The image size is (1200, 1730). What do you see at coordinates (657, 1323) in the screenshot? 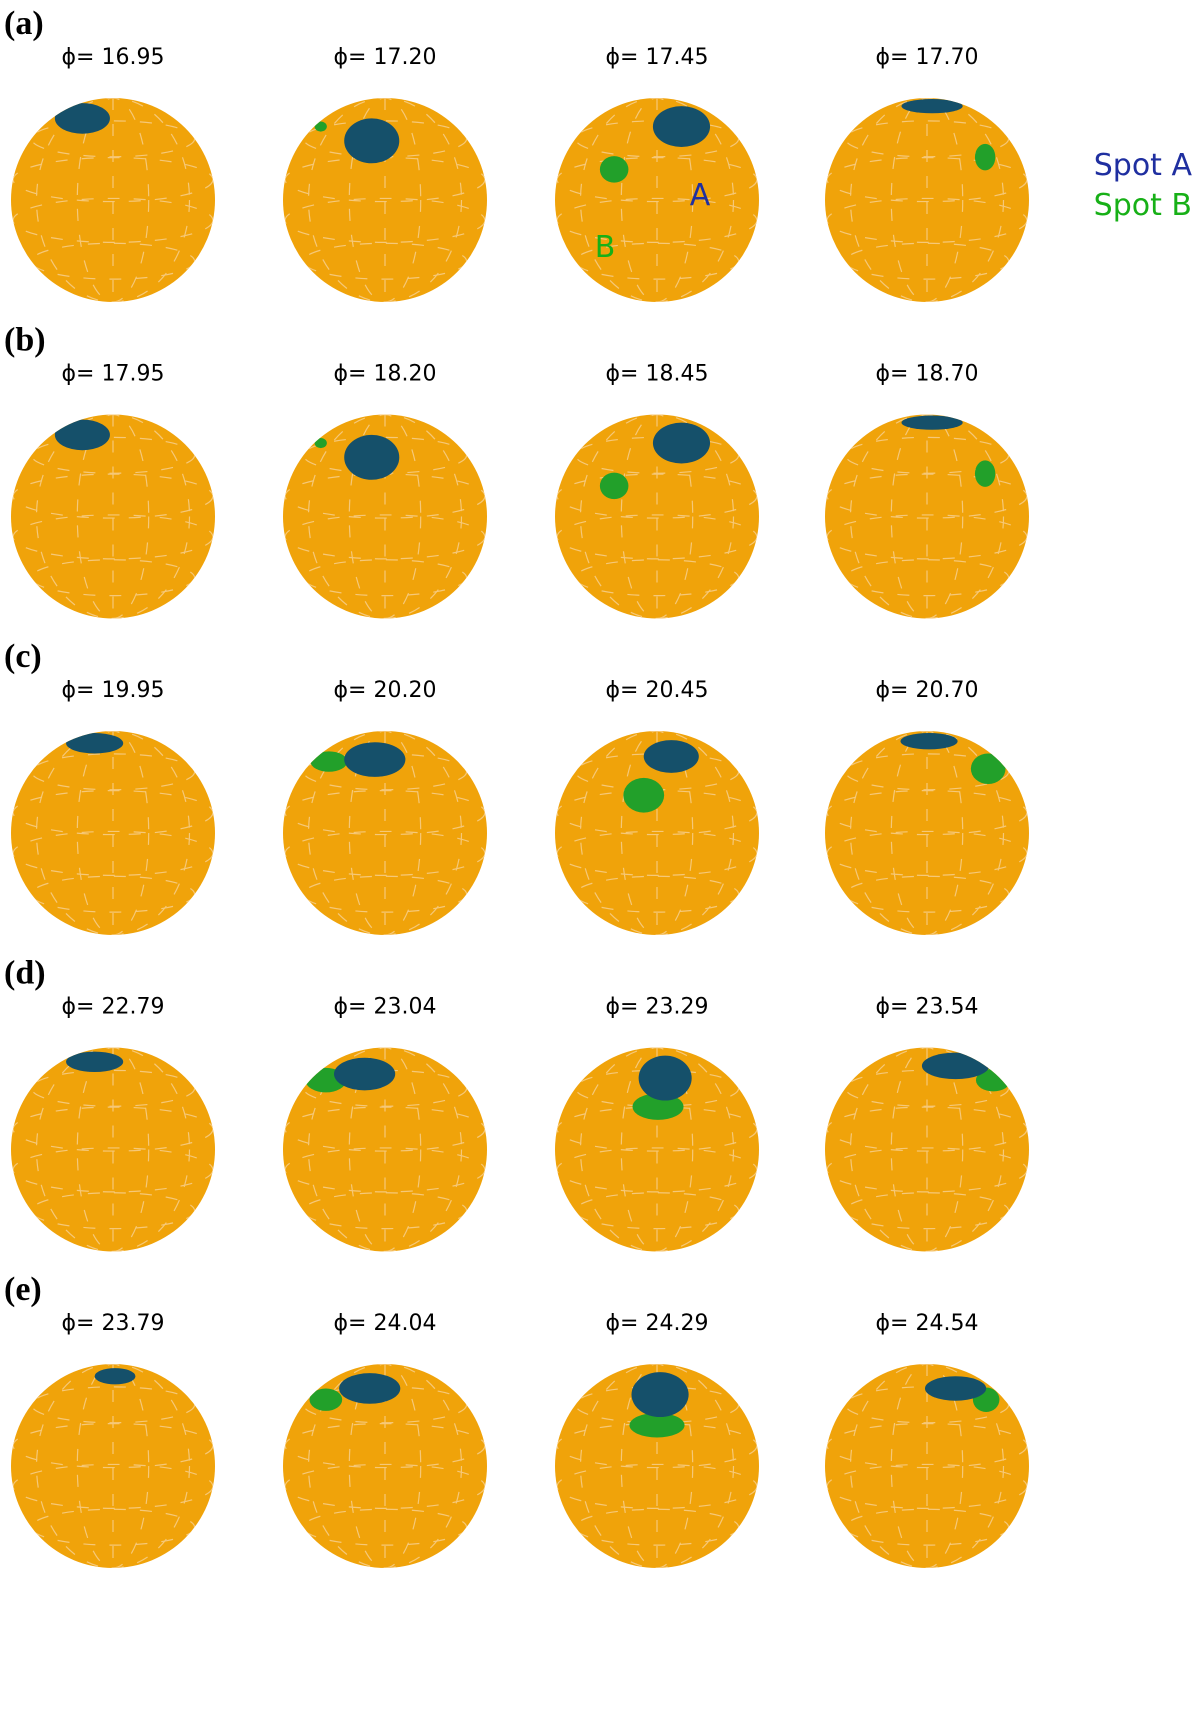
I see `phase-label: ϕ= 24.29` at bounding box center [657, 1323].